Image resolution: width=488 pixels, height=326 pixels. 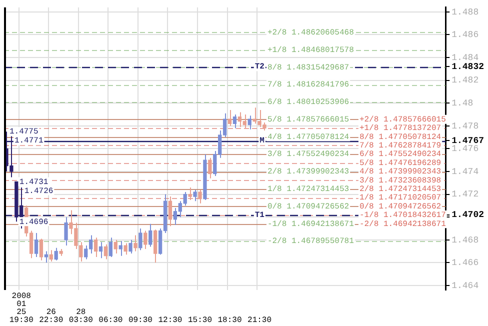 What do you see at coordinates (400, 172) in the screenshot?
I see `ref-line-label: 4/8 1.47399902343` at bounding box center [400, 172].